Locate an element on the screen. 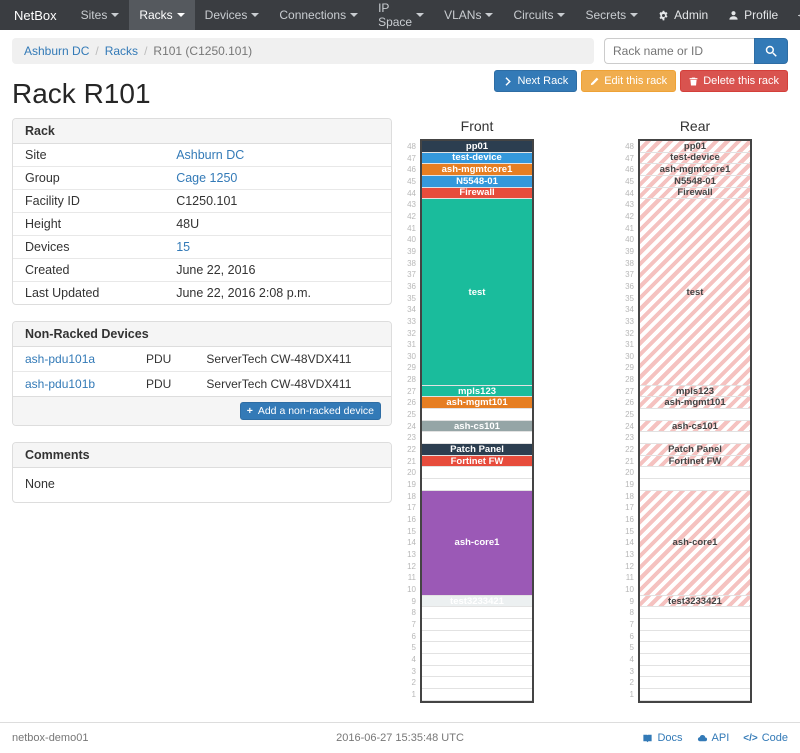 This screenshot has width=800, height=753. nav-item-vlans: VLANs is located at coordinates (468, 15).